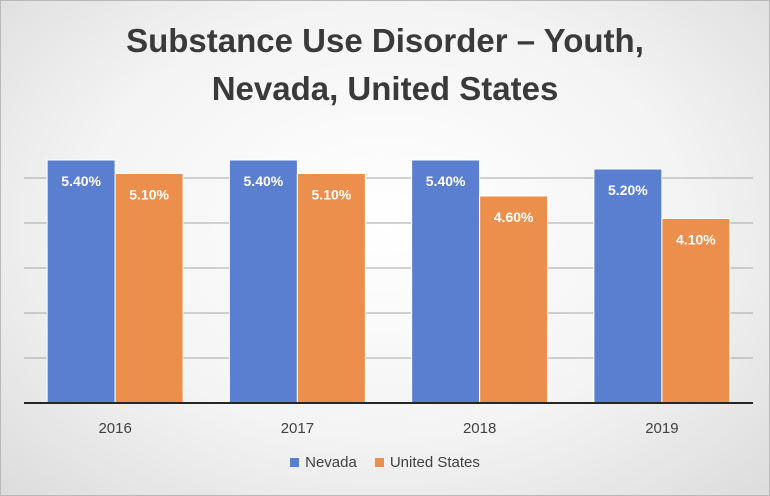 This screenshot has width=770, height=496. Describe the element at coordinates (379, 462) in the screenshot. I see `legend-swatch-united-states` at that location.